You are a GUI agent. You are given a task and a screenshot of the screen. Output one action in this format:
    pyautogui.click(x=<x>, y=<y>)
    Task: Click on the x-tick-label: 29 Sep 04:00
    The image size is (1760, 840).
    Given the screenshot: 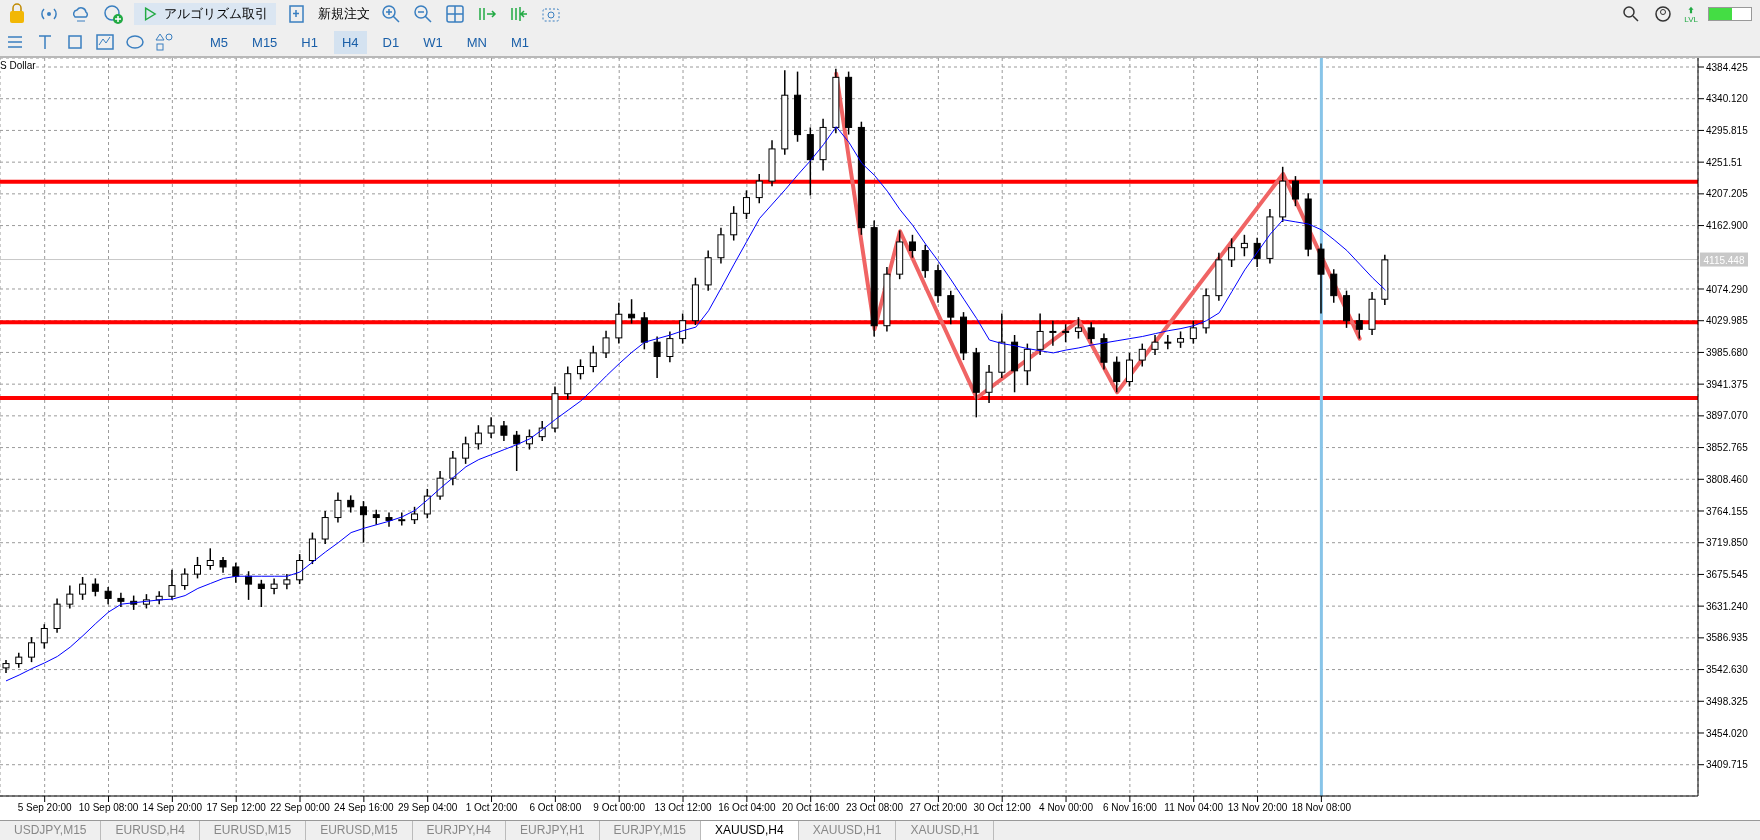 What is the action you would take?
    pyautogui.click(x=427, y=808)
    